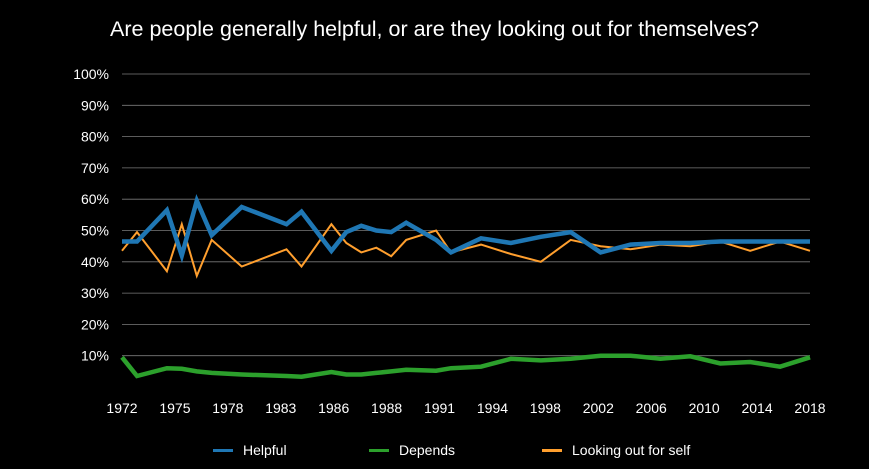  What do you see at coordinates (439, 408) in the screenshot?
I see `x-tick-label: 1991` at bounding box center [439, 408].